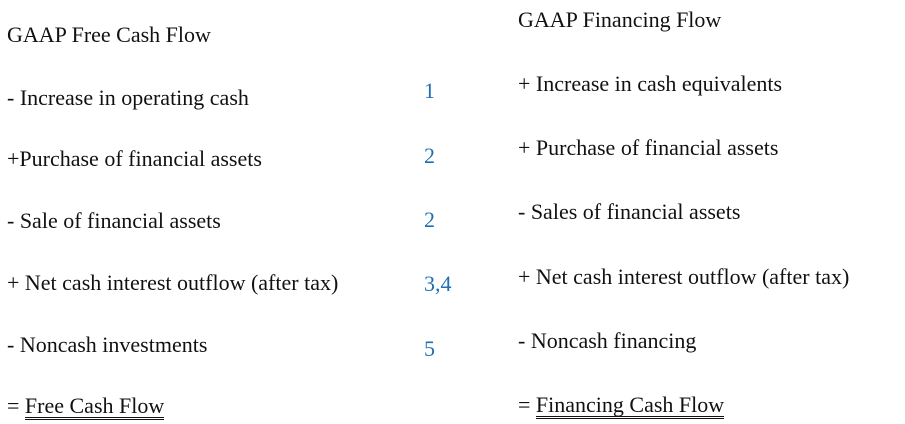 This screenshot has width=905, height=424. What do you see at coordinates (109, 34) in the screenshot?
I see `left-title: GAAP Free Cash Flow` at bounding box center [109, 34].